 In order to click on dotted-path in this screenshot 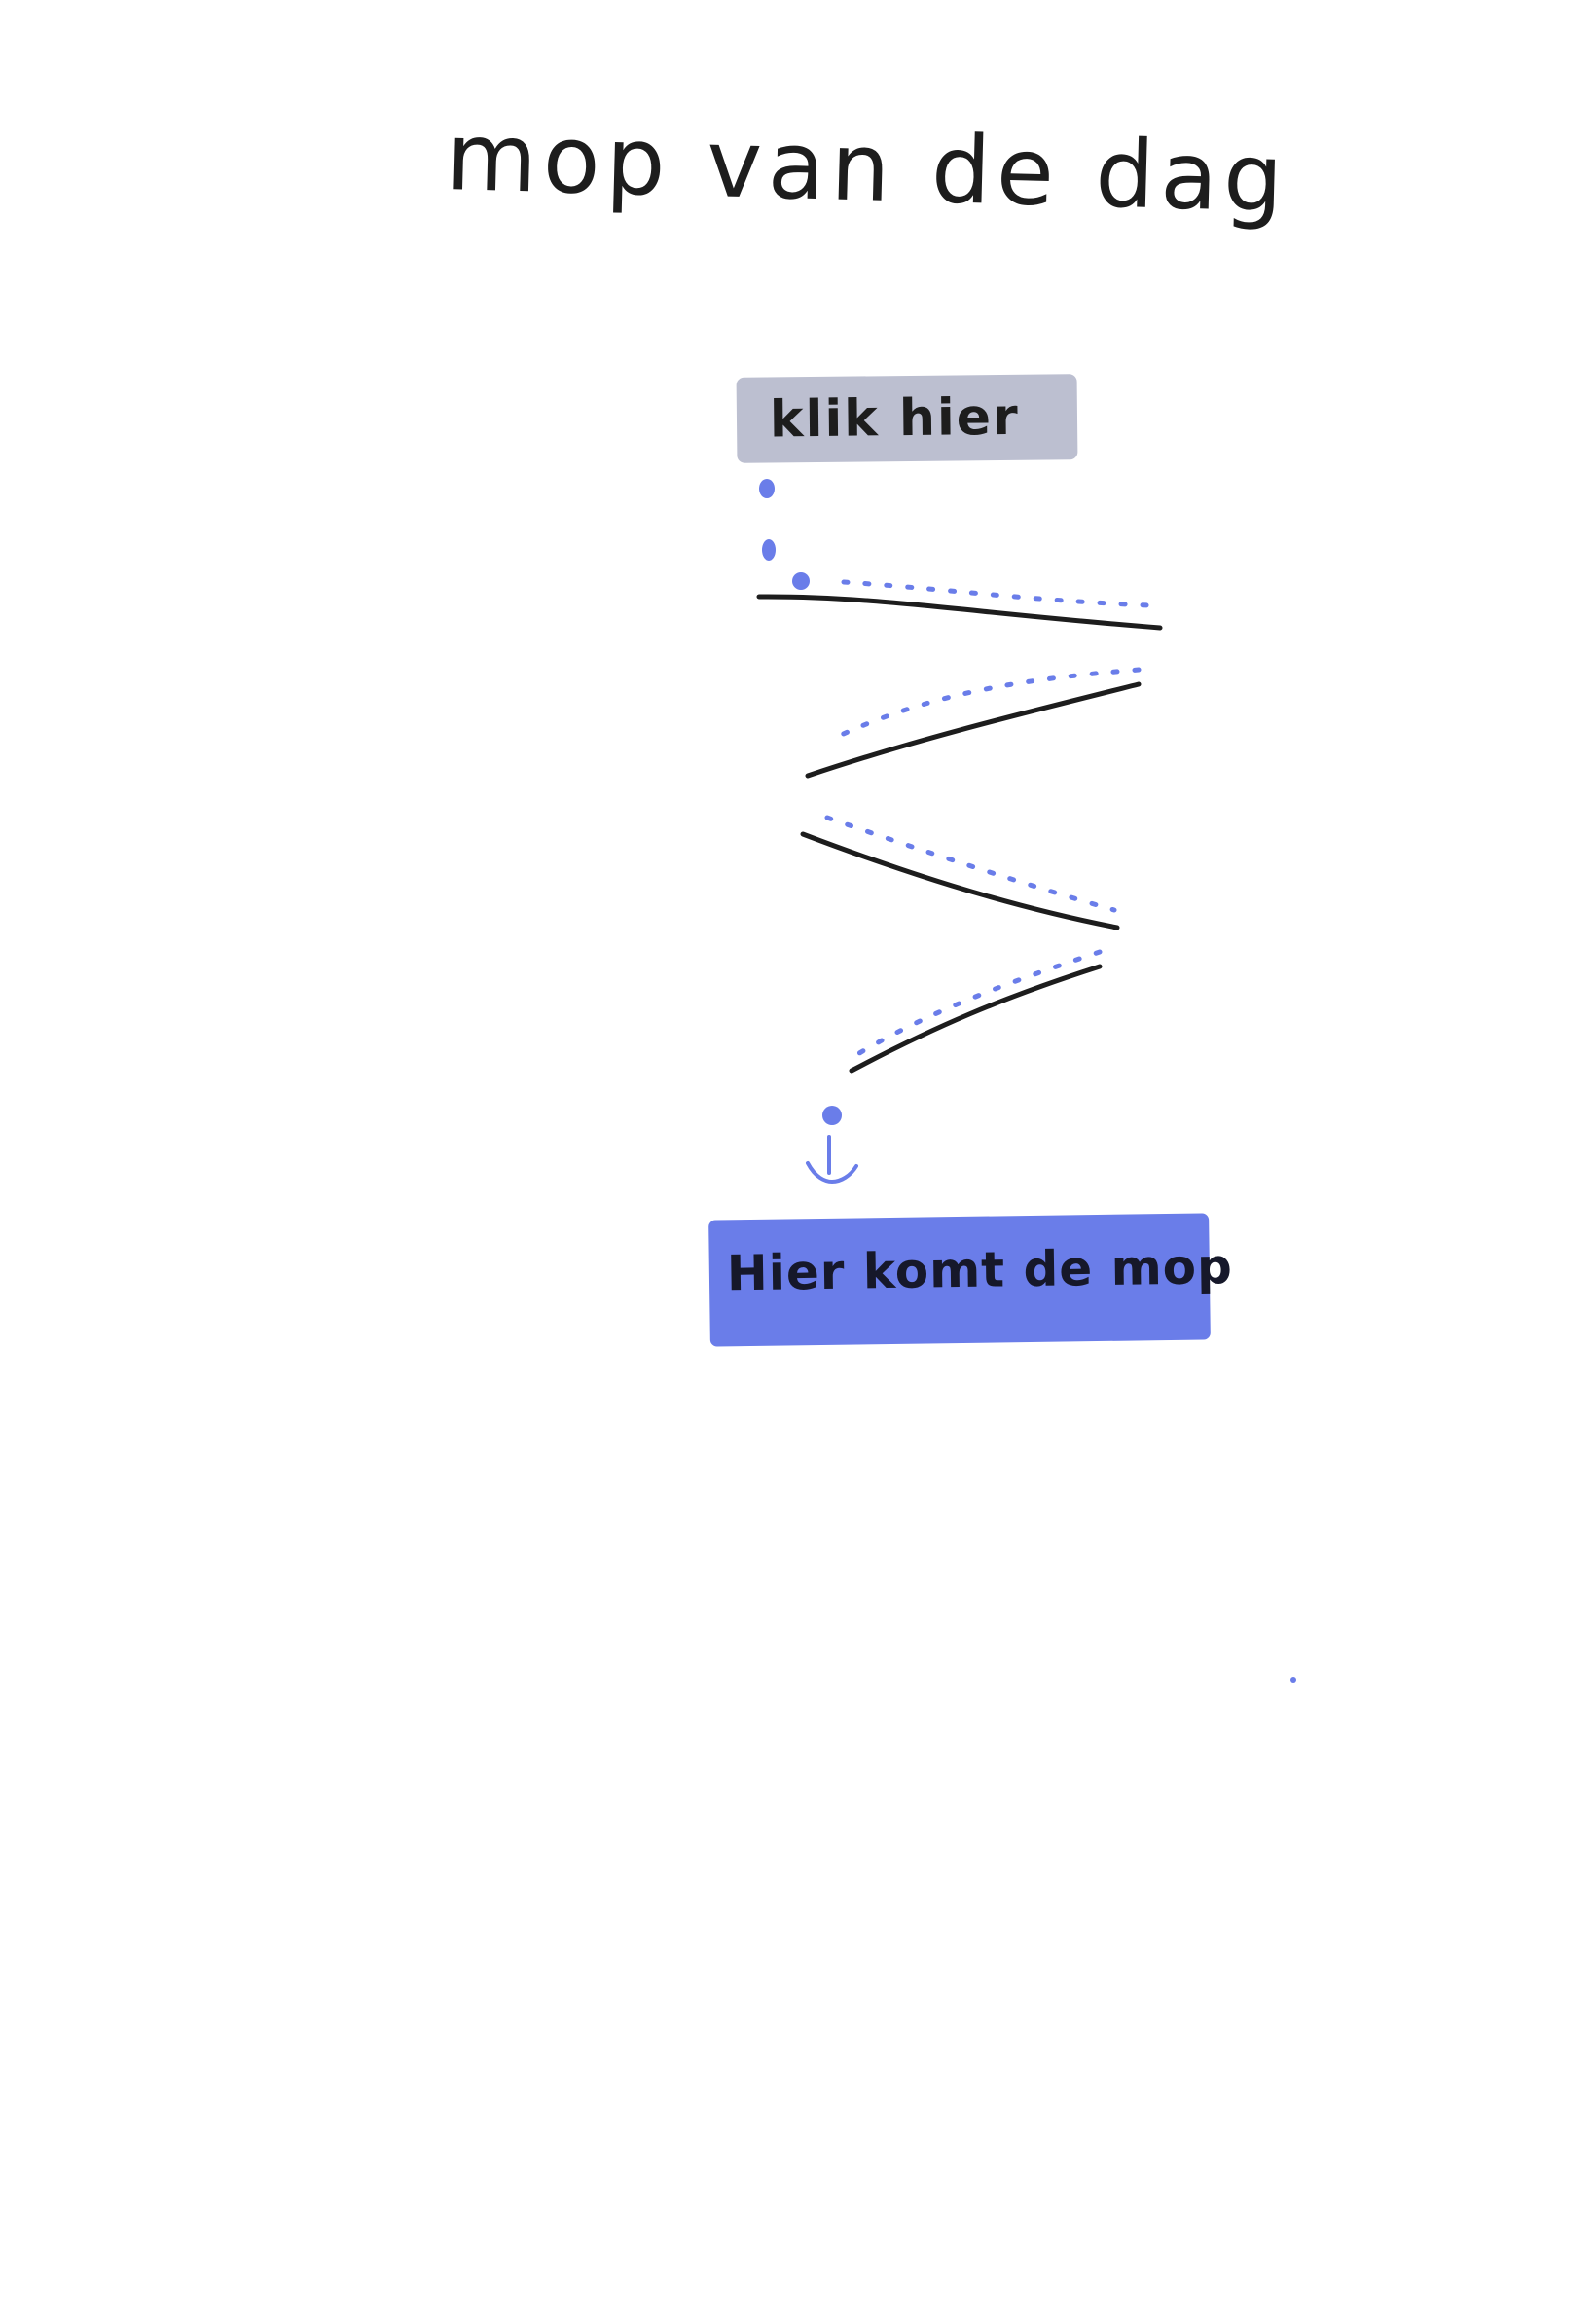, I will do `click(987, 821)`.